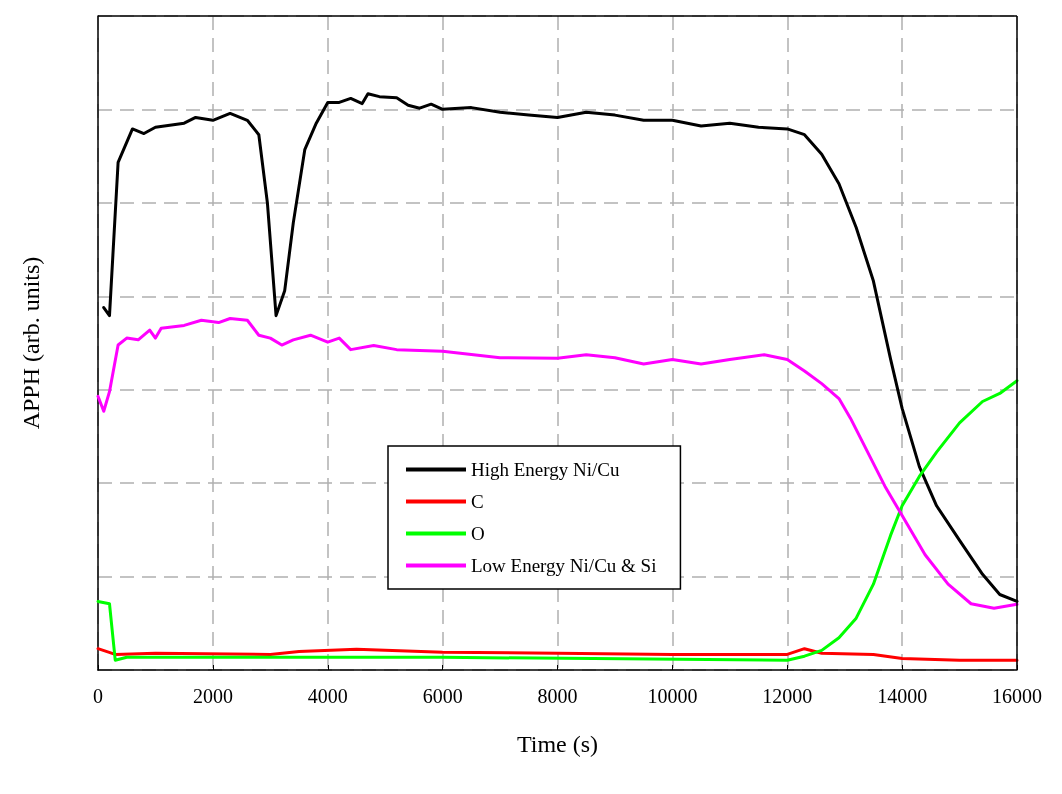 The height and width of the screenshot is (794, 1062). I want to click on x-tick-label: 12000, so click(787, 696).